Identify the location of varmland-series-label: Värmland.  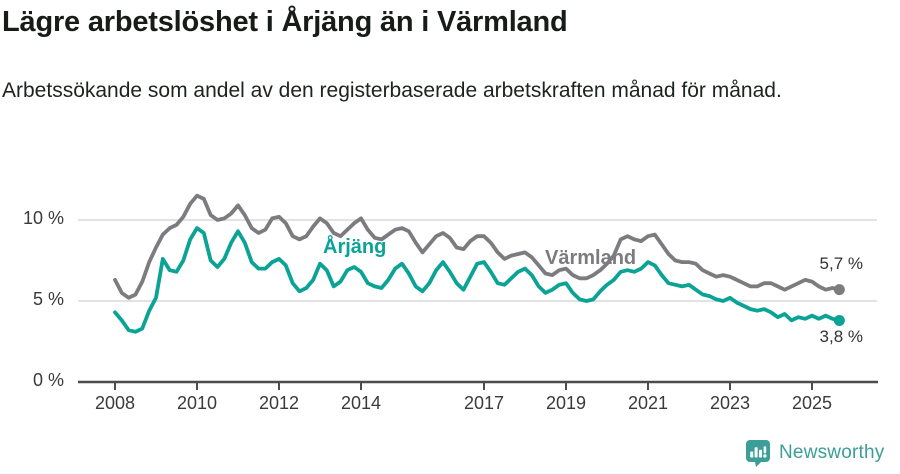
(591, 258).